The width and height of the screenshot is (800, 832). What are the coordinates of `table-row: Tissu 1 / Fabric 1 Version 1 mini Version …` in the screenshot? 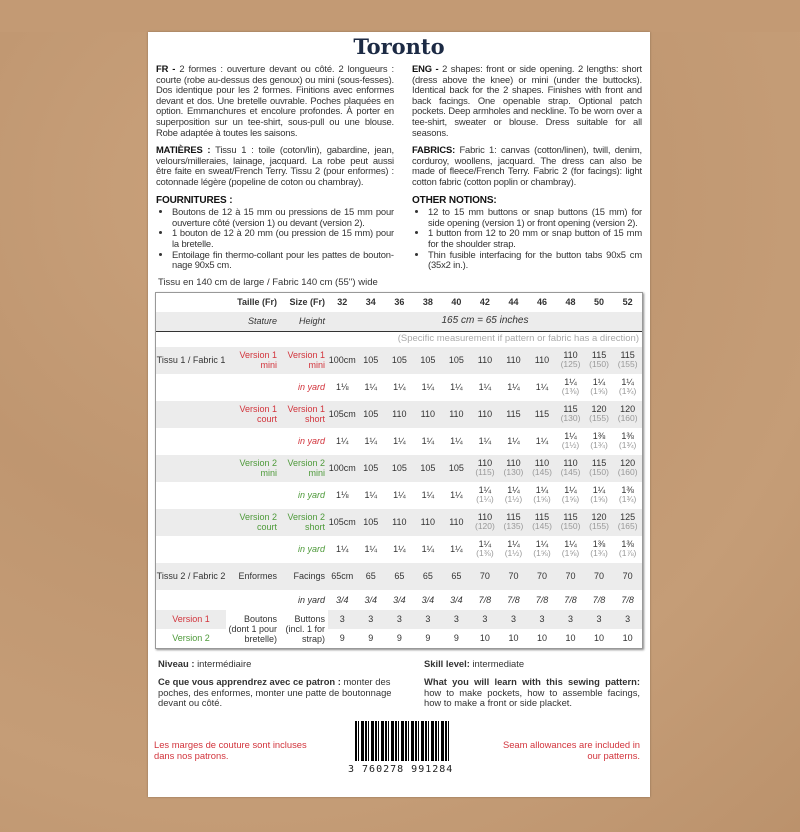 It's located at (399, 360).